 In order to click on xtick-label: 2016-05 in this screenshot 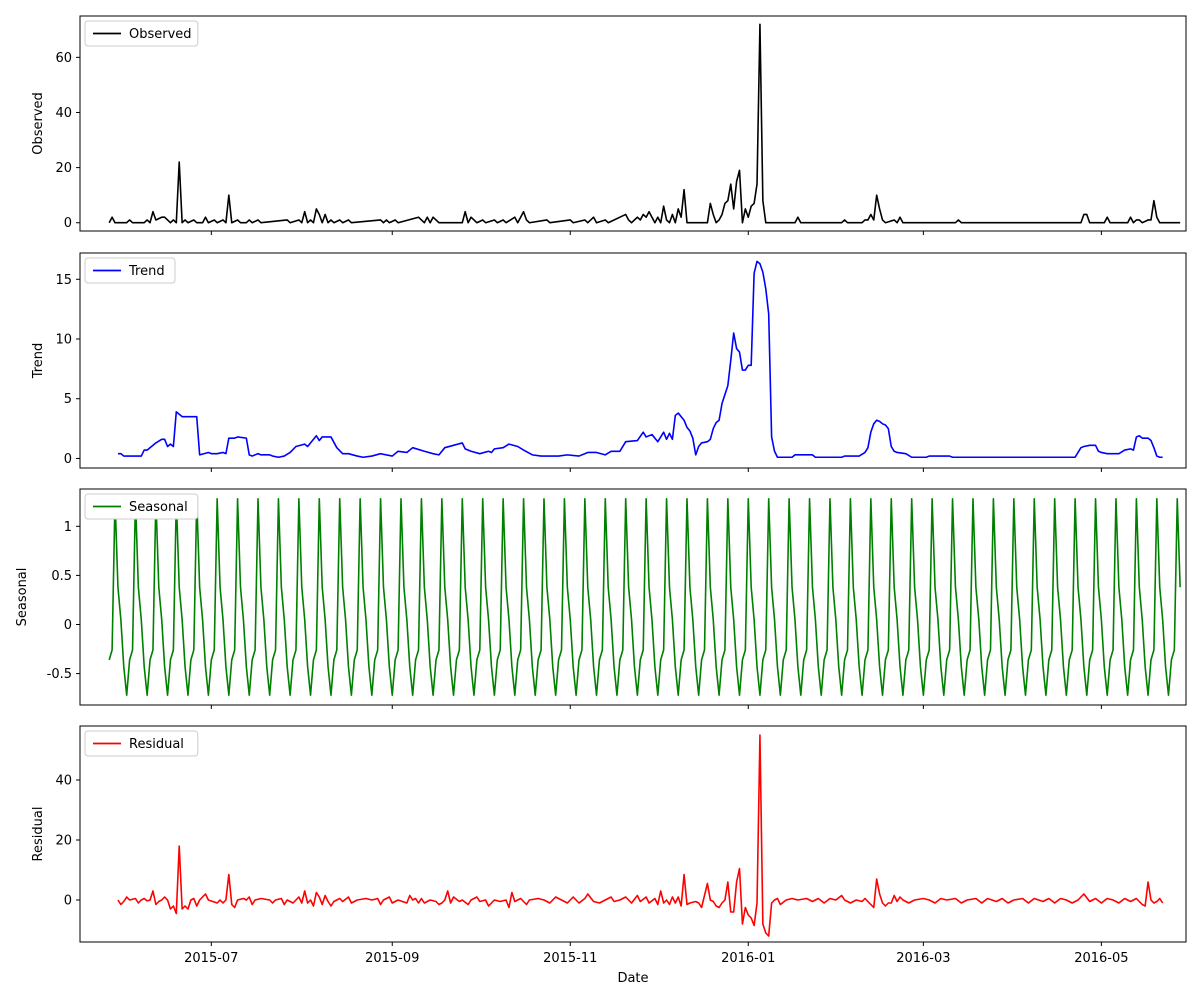, I will do `click(1101, 958)`.